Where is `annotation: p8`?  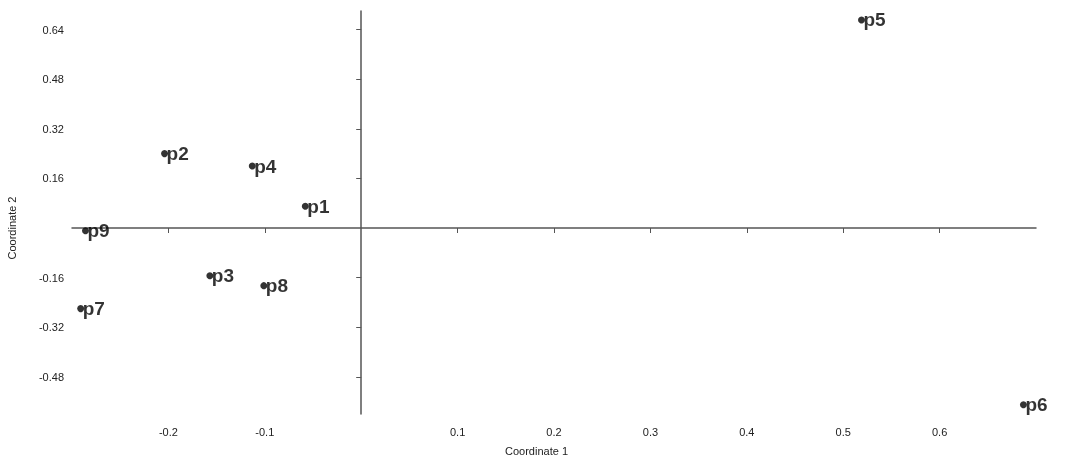 annotation: p8 is located at coordinates (277, 286).